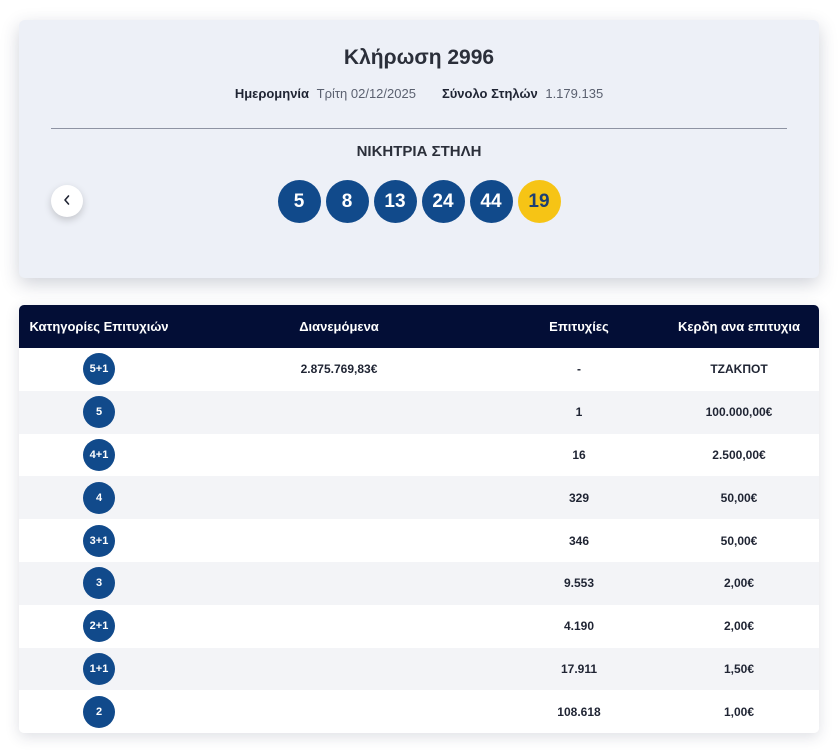 This screenshot has height=752, width=838. I want to click on table-row: 1+1 17.911 1,50€, so click(419, 669).